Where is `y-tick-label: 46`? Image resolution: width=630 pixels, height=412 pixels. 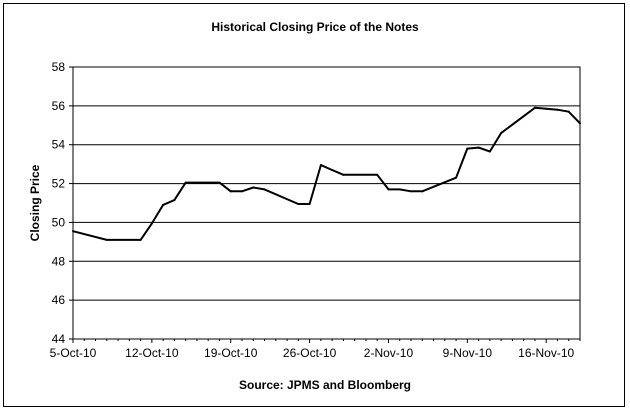 y-tick-label: 46 is located at coordinates (59, 300).